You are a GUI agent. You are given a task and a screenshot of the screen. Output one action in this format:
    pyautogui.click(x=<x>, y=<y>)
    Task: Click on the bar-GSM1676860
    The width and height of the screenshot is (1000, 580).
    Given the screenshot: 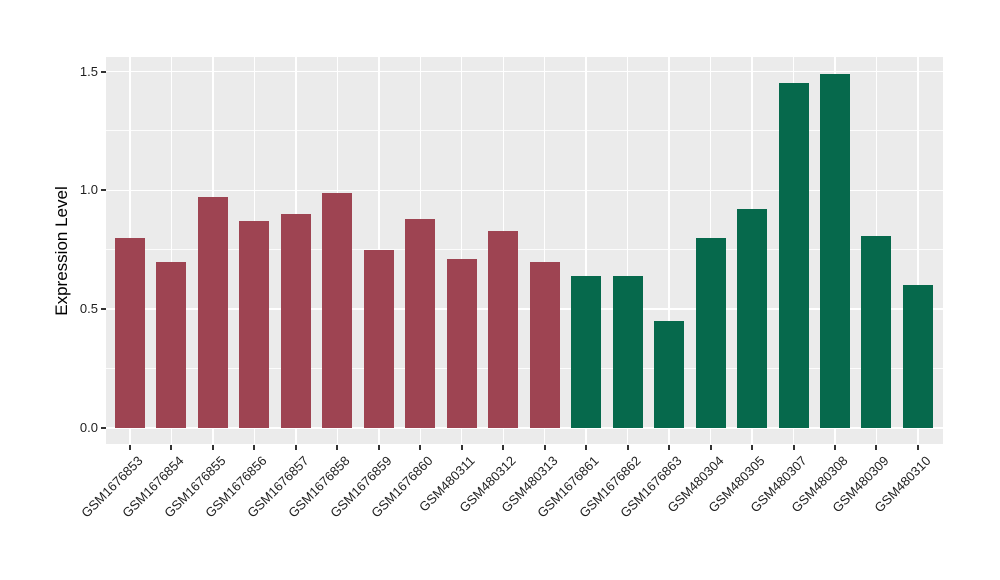 What is the action you would take?
    pyautogui.click(x=420, y=323)
    